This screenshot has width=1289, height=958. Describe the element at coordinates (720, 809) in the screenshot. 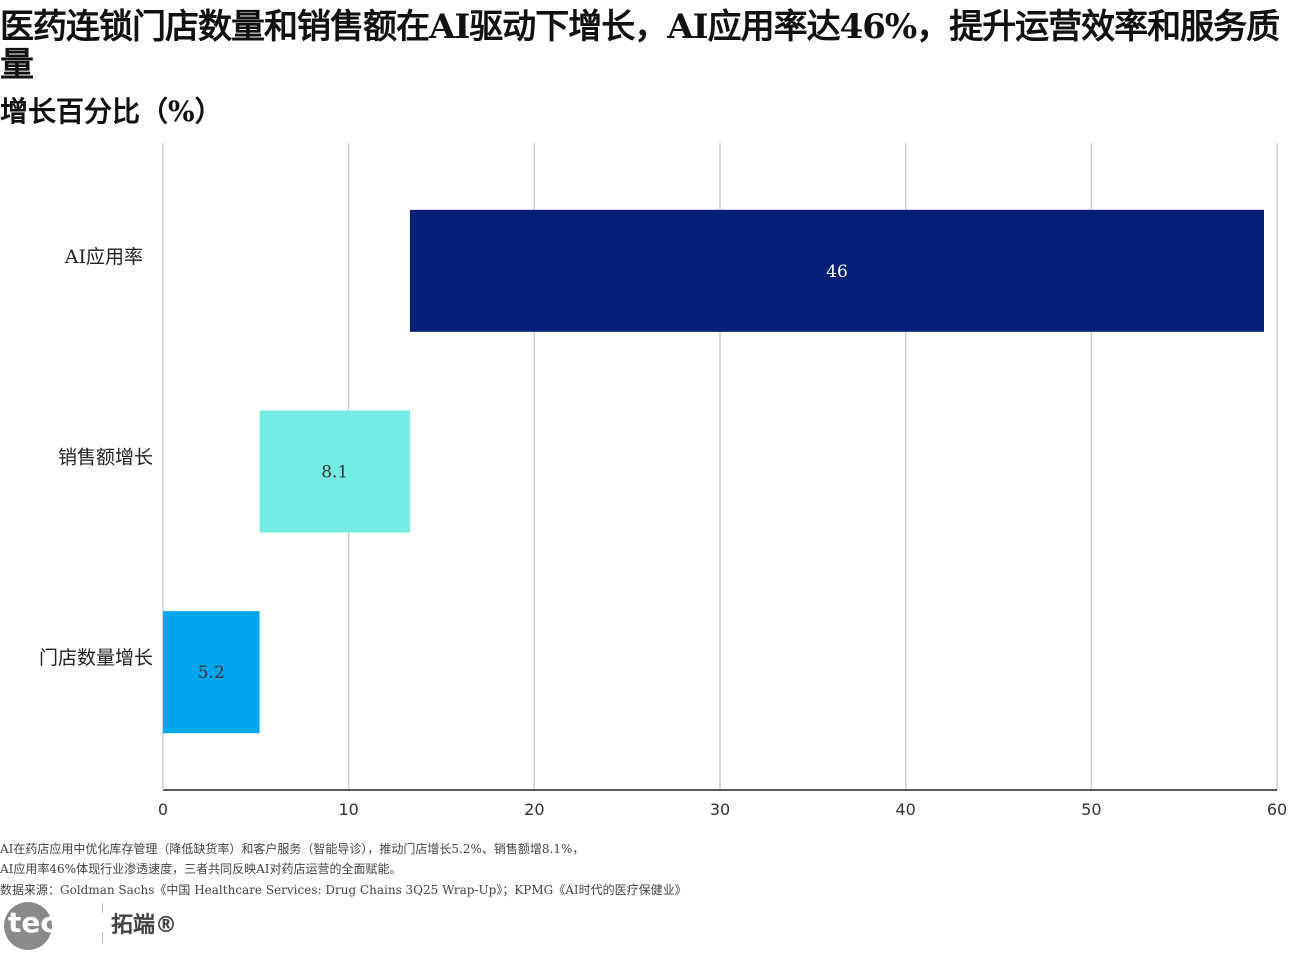

I see `x-tick-label: 30` at that location.